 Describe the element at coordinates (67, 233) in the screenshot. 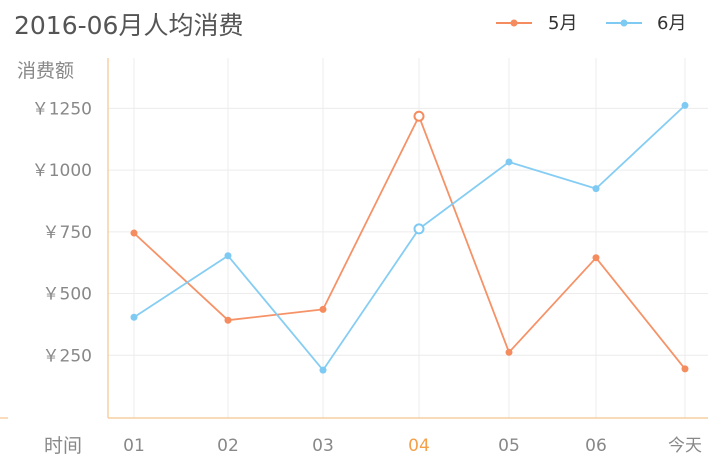

I see `y-tick-label: ￥750` at that location.